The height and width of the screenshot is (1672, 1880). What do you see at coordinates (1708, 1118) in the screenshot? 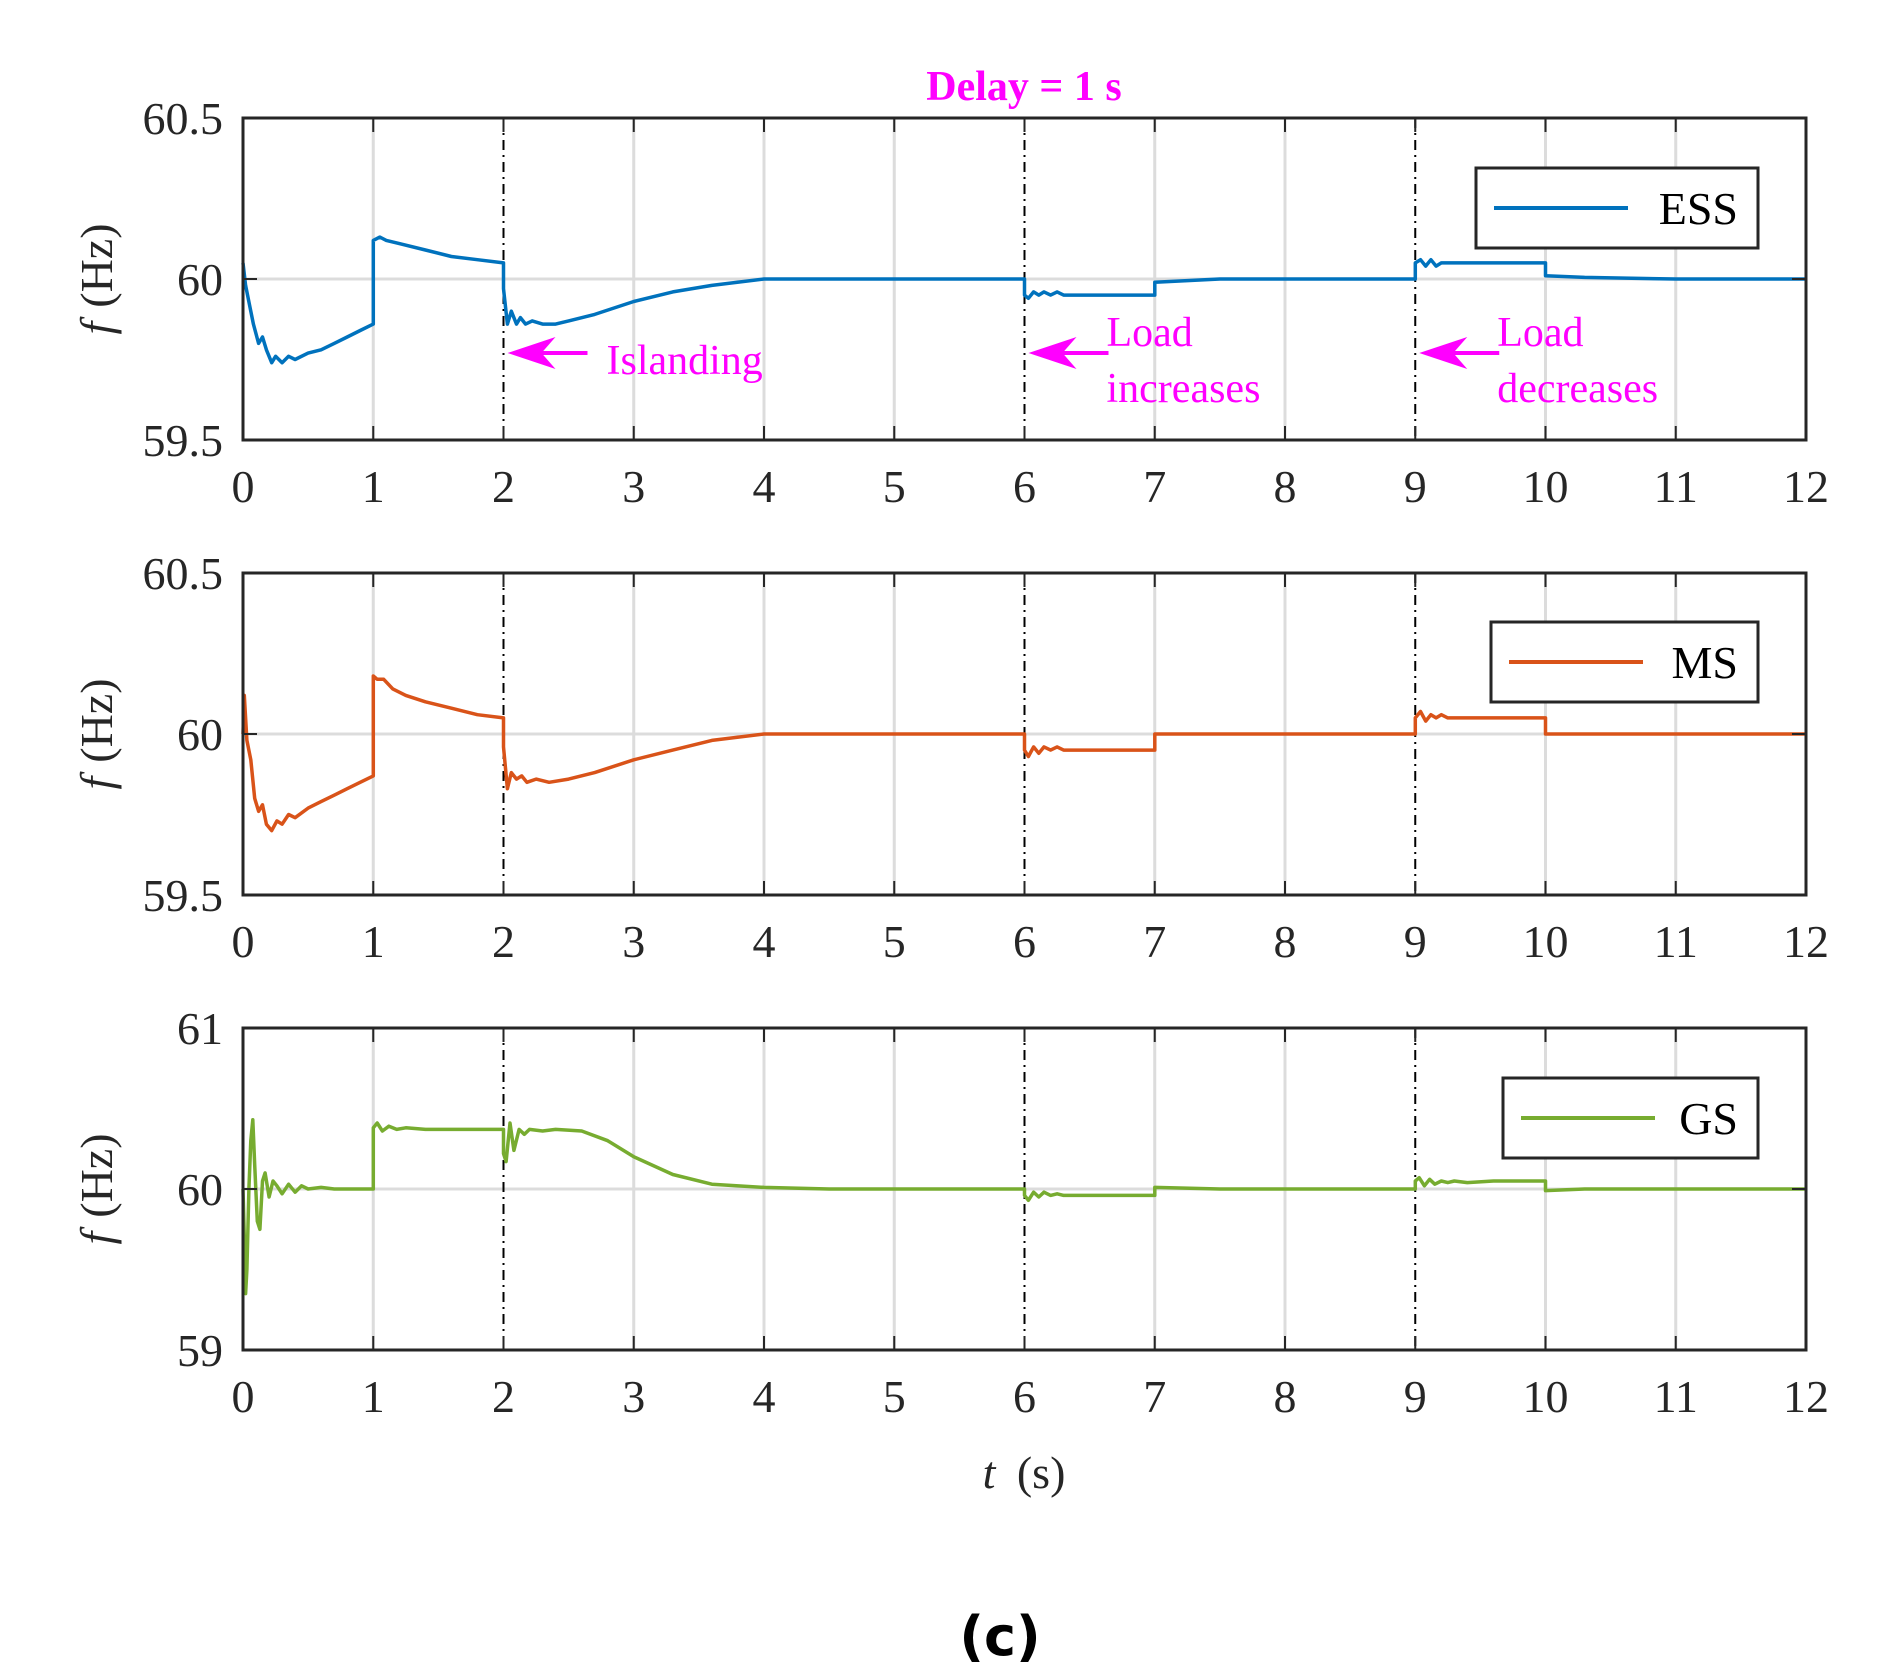
I see `legend-label-gs: GS` at bounding box center [1708, 1118].